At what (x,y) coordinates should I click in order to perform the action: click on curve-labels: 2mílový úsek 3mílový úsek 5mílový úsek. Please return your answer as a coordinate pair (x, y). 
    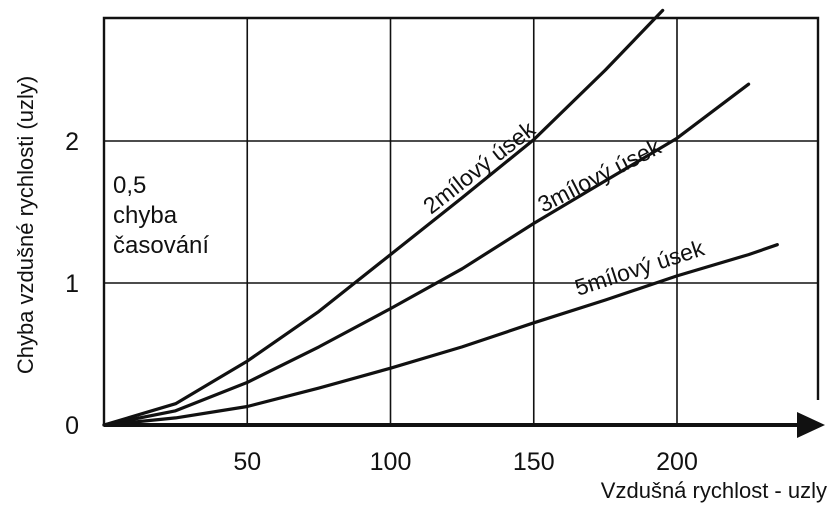
    Looking at the image, I should click on (563, 208).